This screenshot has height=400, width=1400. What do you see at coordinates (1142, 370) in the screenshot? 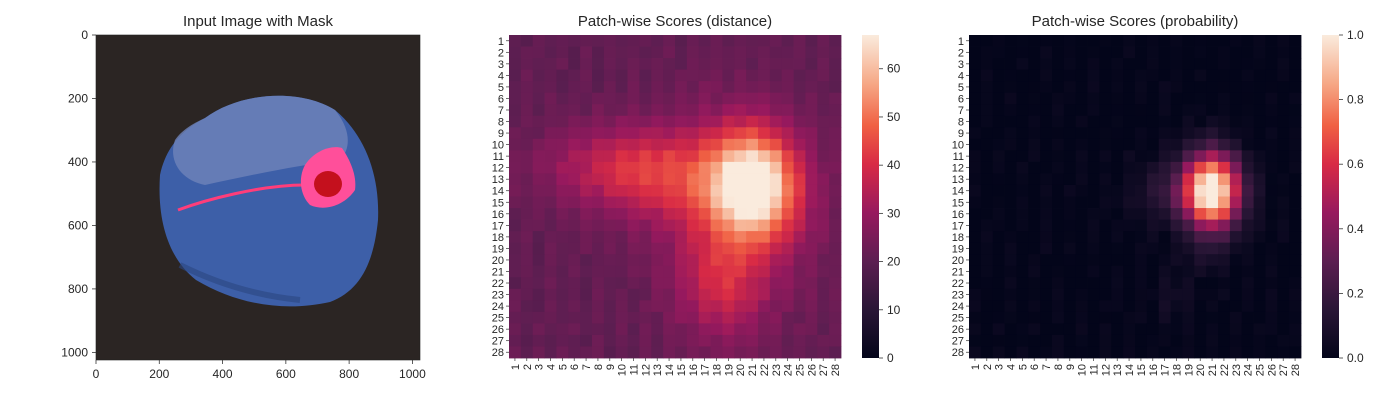
I see `heatmap-x-tick-label: 15` at bounding box center [1142, 370].